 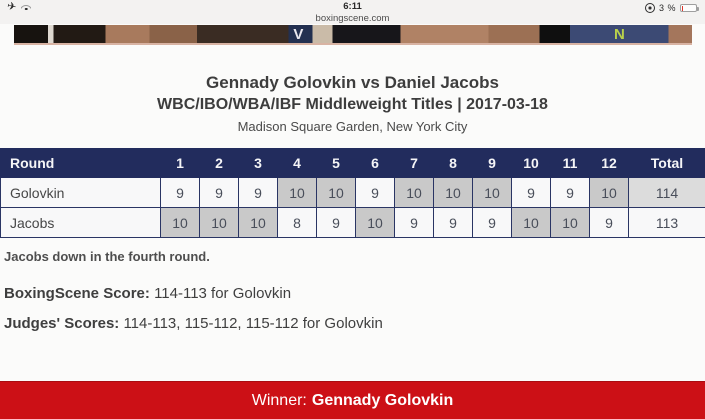 What do you see at coordinates (352, 6) in the screenshot?
I see `clock-time: 6:11` at bounding box center [352, 6].